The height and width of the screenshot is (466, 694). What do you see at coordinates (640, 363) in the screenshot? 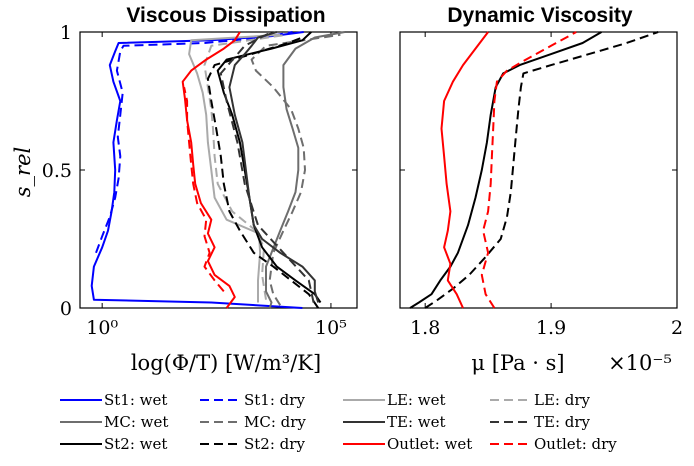
I see `right-x-multiplier: ×10⁻⁵` at bounding box center [640, 363].